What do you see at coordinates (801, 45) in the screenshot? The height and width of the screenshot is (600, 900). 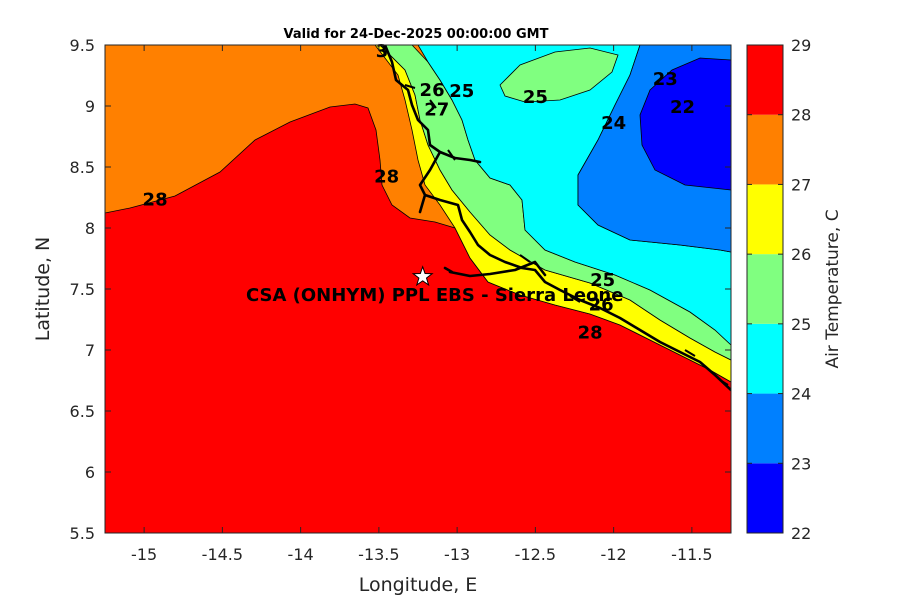 I see `colorbar-tick-label: 29` at bounding box center [801, 45].